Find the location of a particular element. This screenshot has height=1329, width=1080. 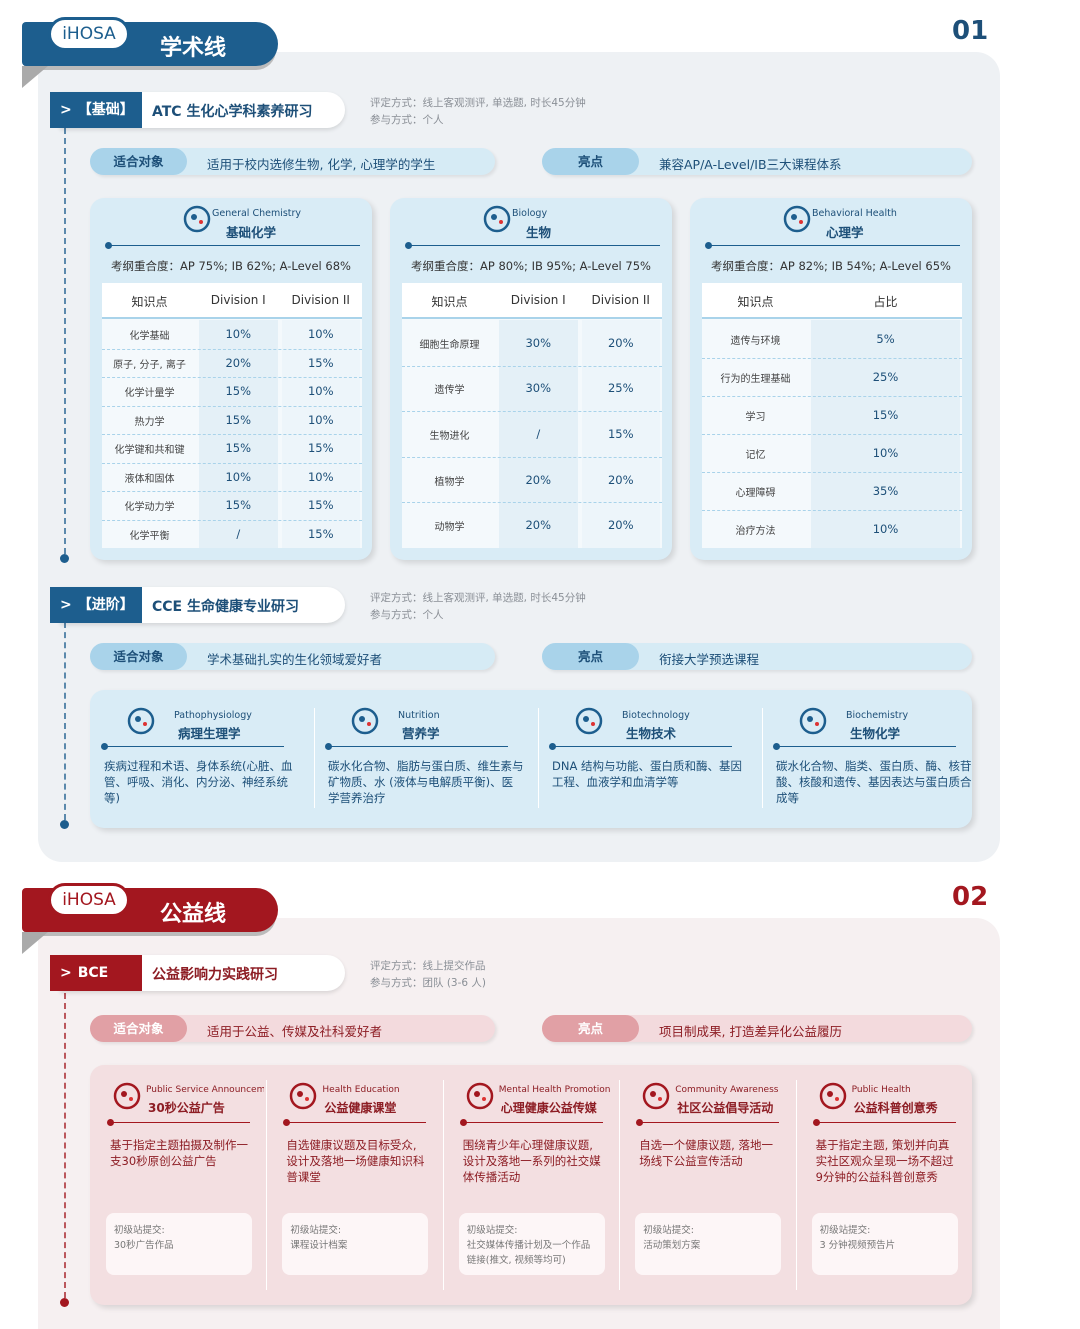

topic-zh: 病理生理学 is located at coordinates (209, 733).